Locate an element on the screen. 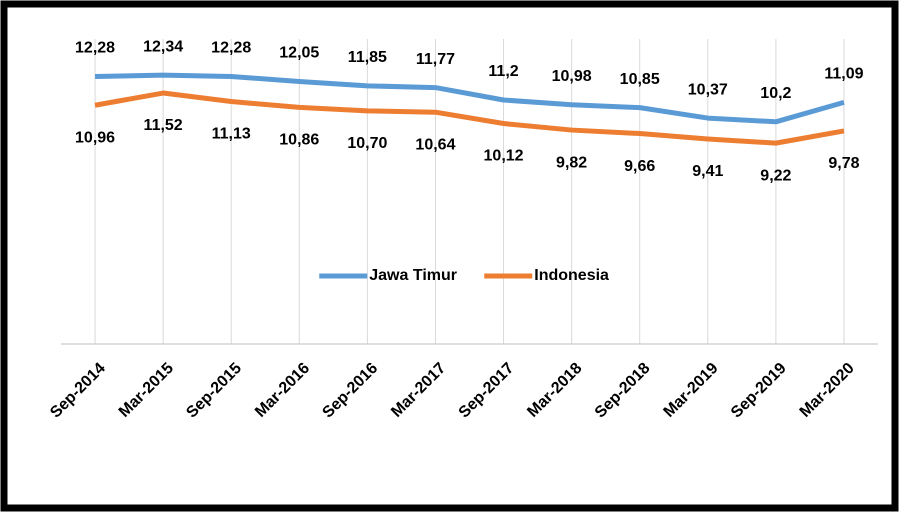 Image resolution: width=899 pixels, height=512 pixels. data-label: 10,64 is located at coordinates (435, 144).